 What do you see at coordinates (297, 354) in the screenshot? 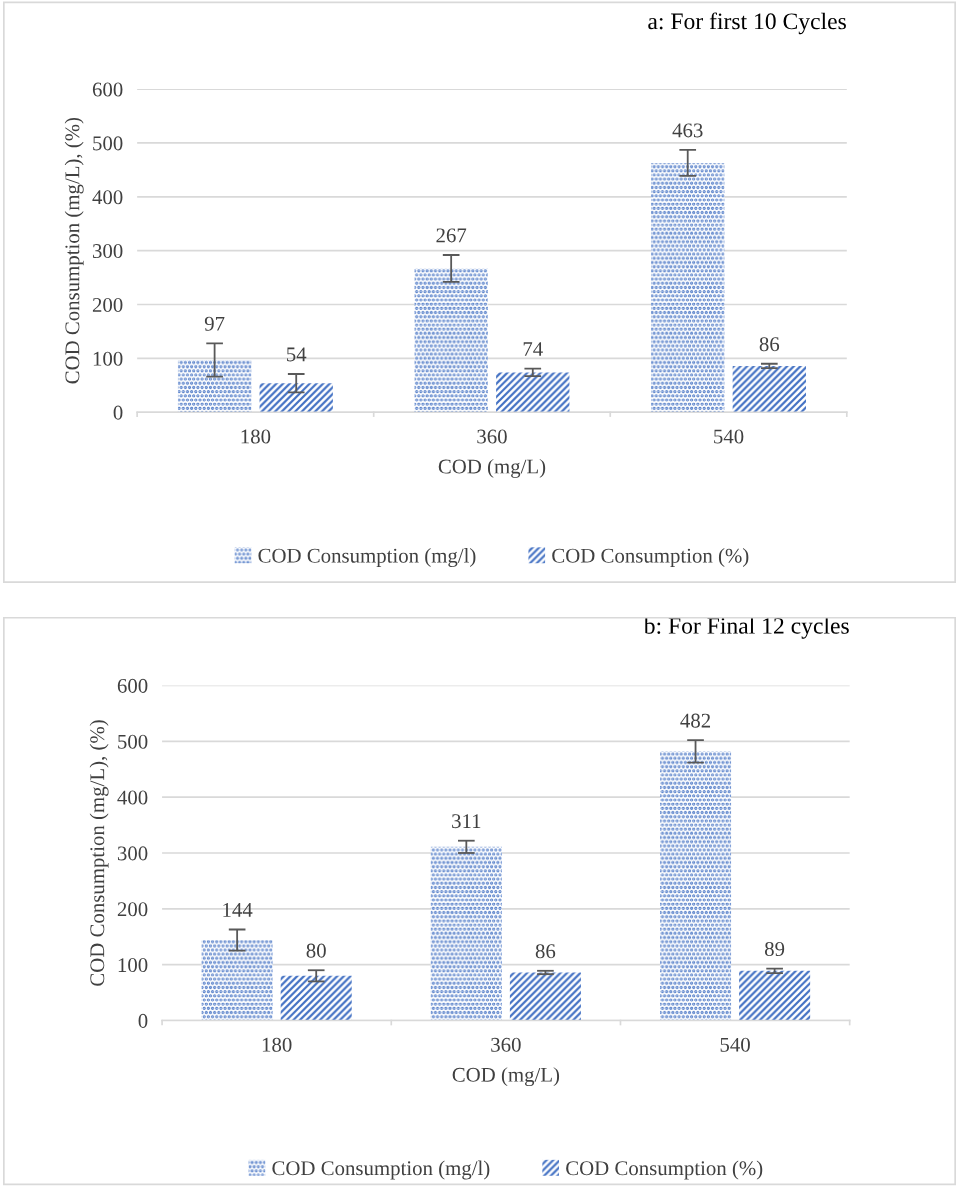
I see `data-label: 54` at bounding box center [297, 354].